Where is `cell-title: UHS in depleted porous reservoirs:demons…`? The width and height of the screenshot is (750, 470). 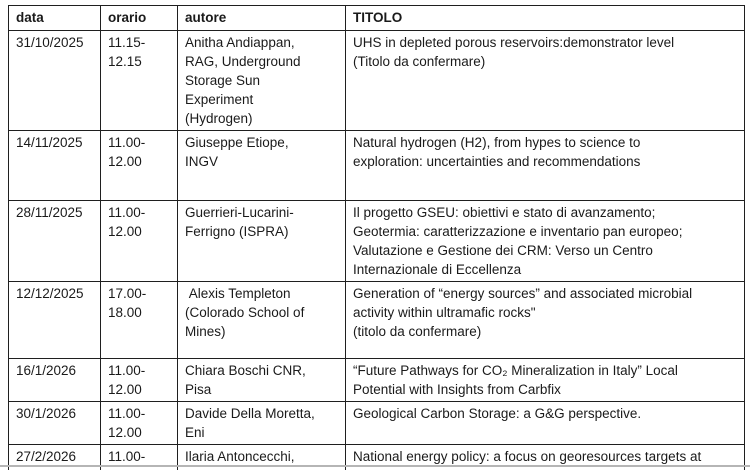 cell-title: UHS in depleted porous reservoirs:demons… is located at coordinates (545, 80).